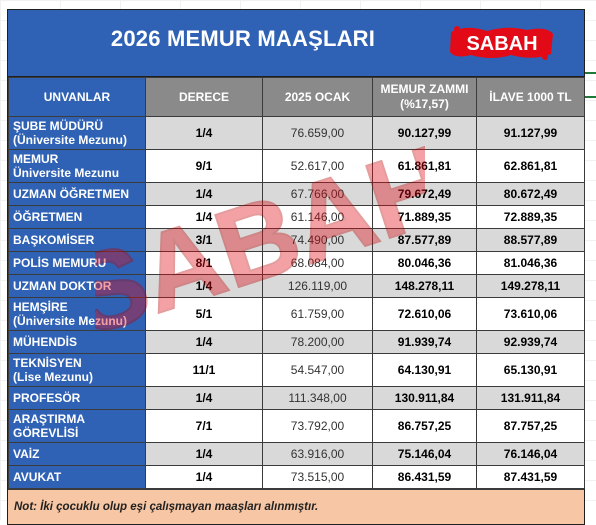  I want to click on cell-unvan: ŞUBE MÜDÜRÜ (Üniversite Mezunu), so click(77, 133).